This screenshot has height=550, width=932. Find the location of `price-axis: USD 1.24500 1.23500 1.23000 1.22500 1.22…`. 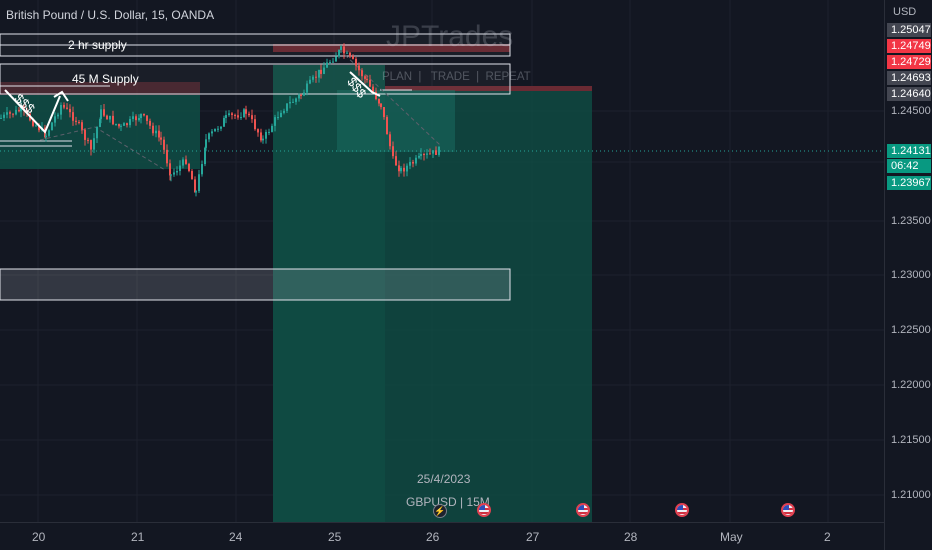

price-axis: USD 1.24500 1.23500 1.23000 1.22500 1.22… is located at coordinates (908, 275).